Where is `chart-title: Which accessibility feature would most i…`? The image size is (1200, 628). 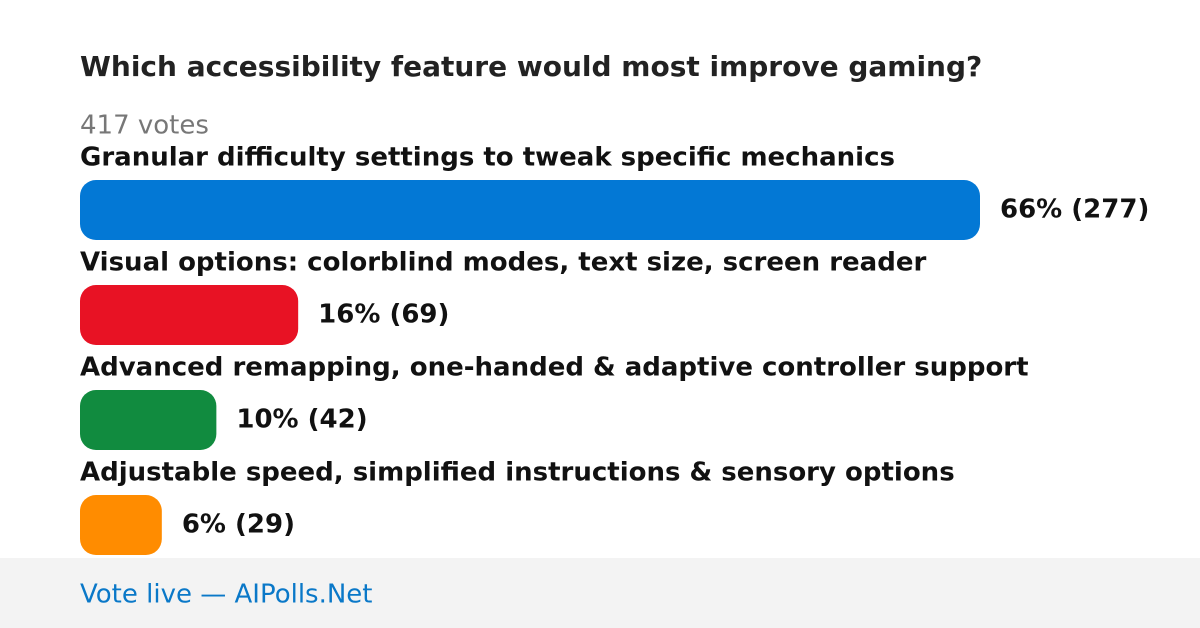 chart-title: Which accessibility feature would most i… is located at coordinates (531, 66).